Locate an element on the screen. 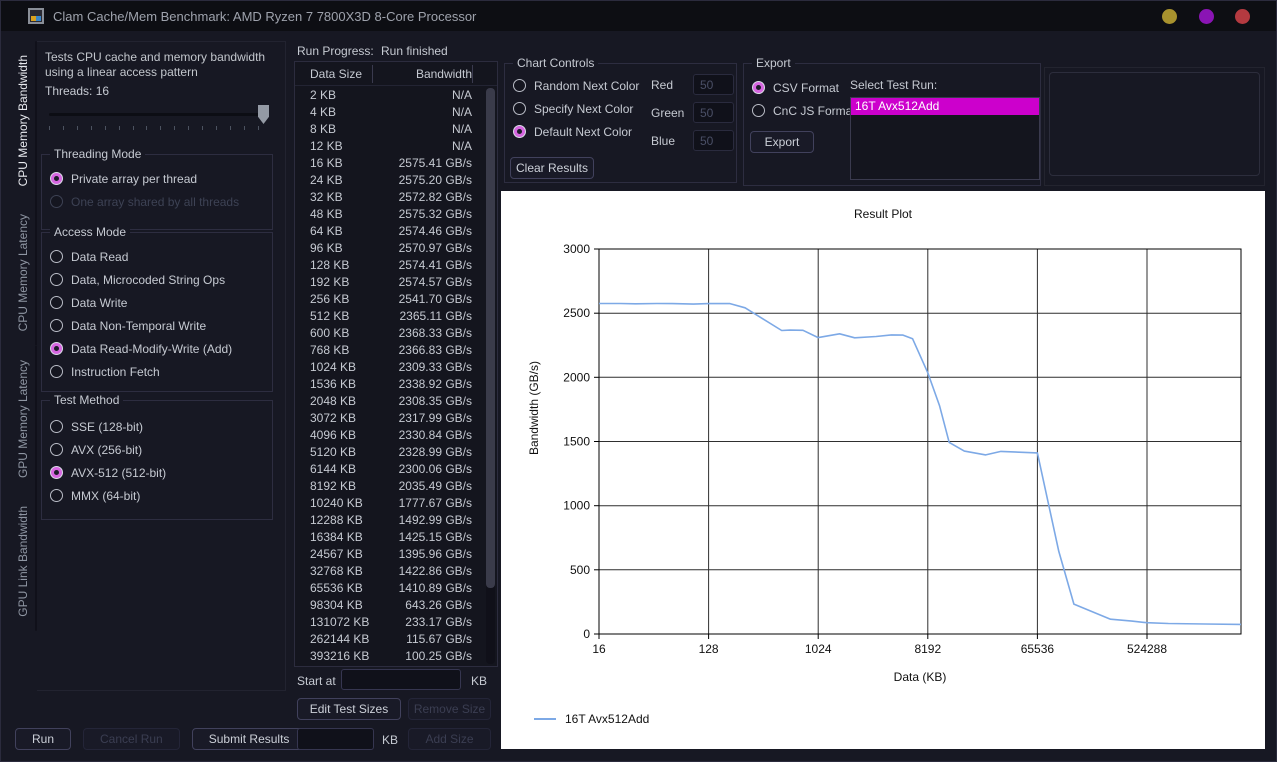  test-method-option-mmx-64-bit: MMX (64-bit) is located at coordinates (159, 495).